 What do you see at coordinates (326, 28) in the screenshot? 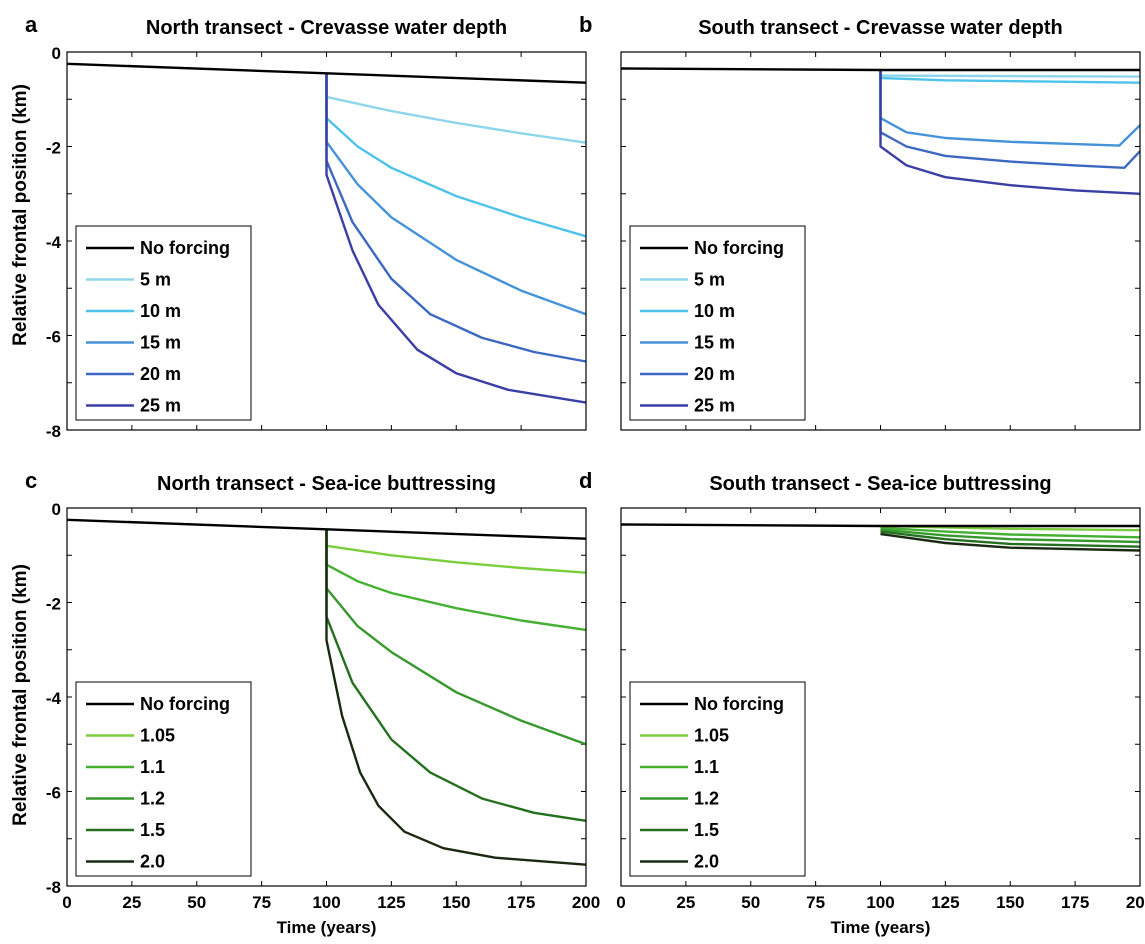
I see `chart-title: North transect - Crevasse water depth` at bounding box center [326, 28].